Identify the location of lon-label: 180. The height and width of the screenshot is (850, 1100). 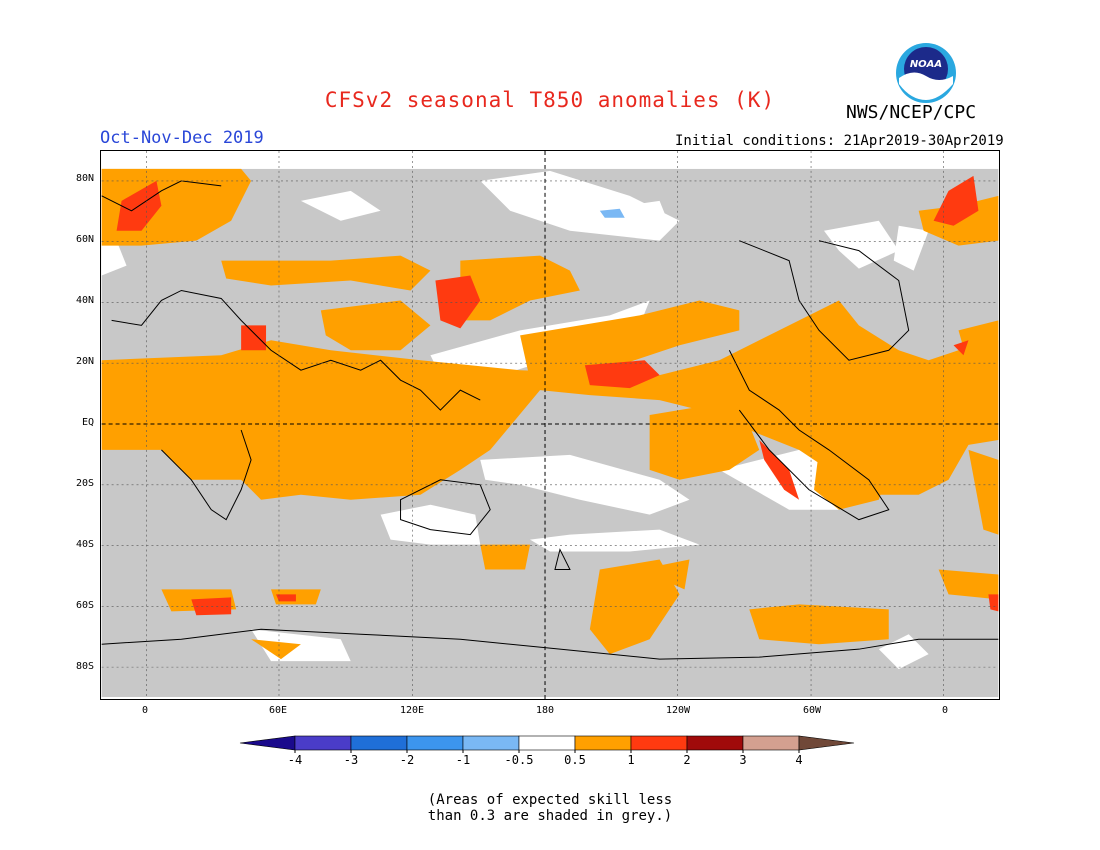
(545, 710).